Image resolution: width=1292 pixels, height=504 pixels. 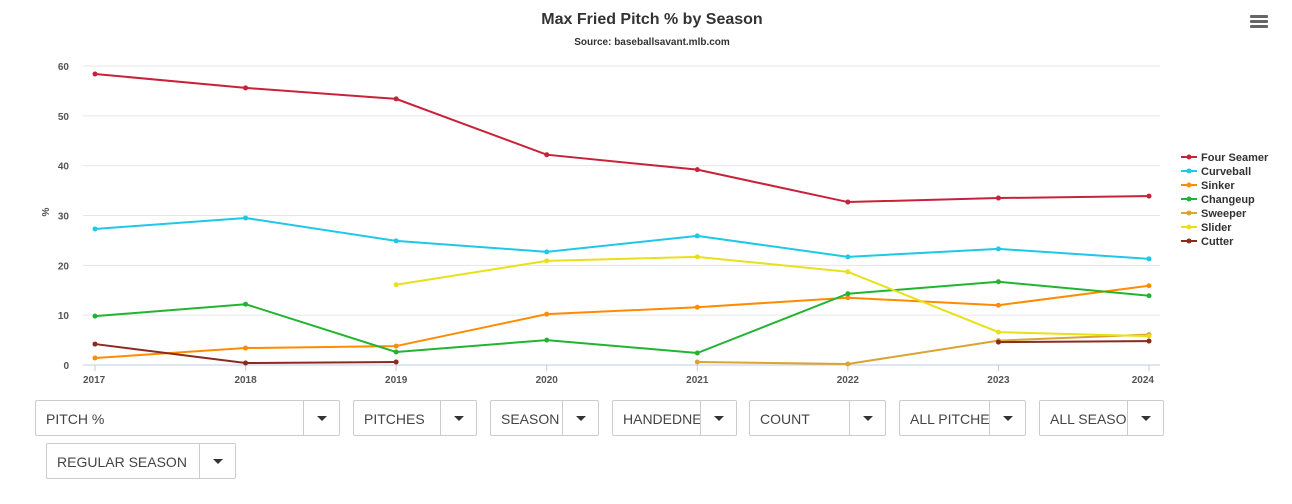 What do you see at coordinates (772, 296) in the screenshot?
I see `series-line-slider` at bounding box center [772, 296].